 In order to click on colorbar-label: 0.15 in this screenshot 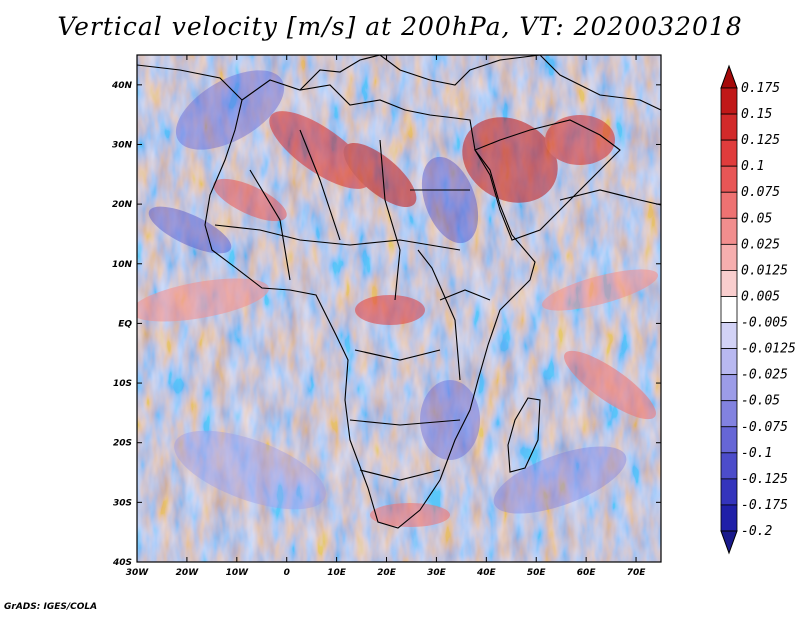, I will do `click(756, 114)`.